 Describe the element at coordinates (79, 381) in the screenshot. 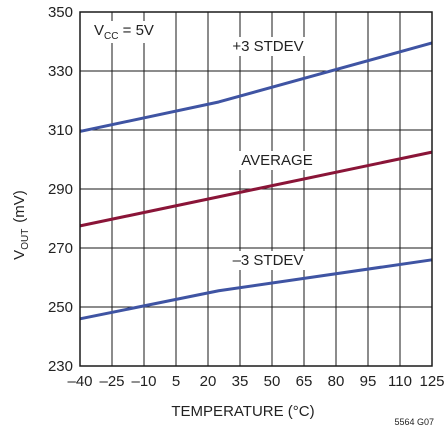

I see `x-tick-label: –40` at that location.